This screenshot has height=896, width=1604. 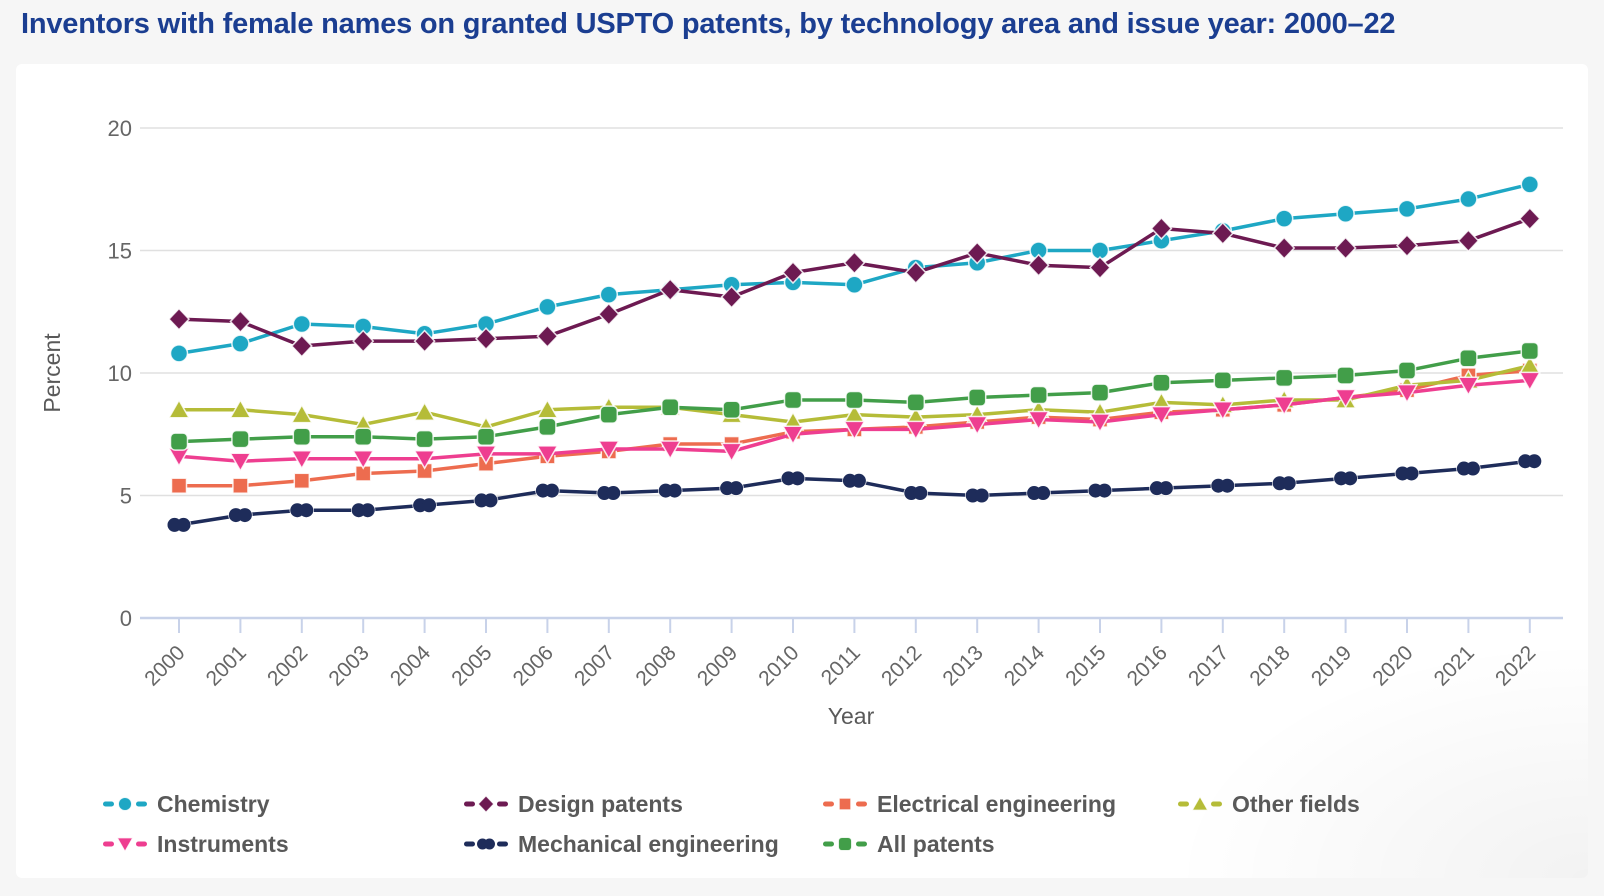 I want to click on x-tick-label: 2017, so click(x=1208, y=665).